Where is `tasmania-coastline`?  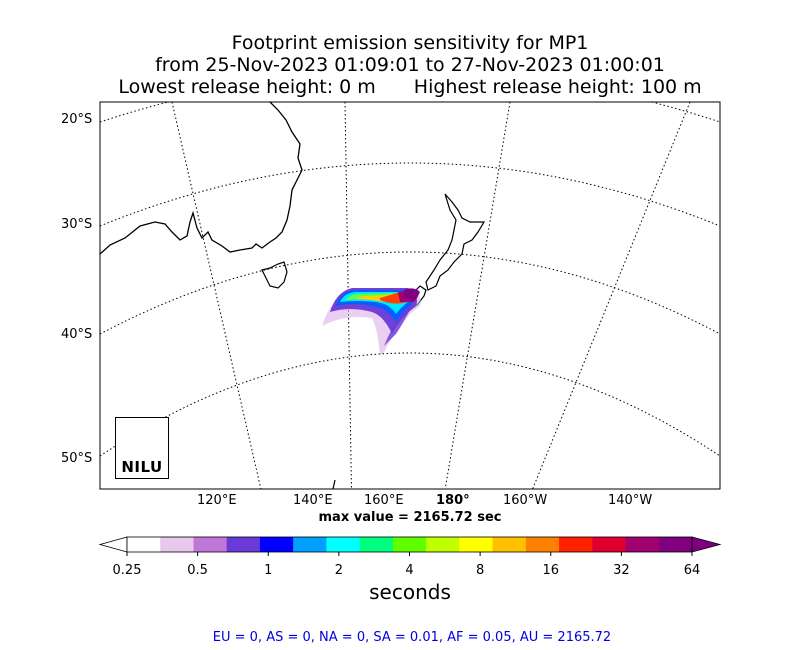 tasmania-coastline is located at coordinates (274, 275).